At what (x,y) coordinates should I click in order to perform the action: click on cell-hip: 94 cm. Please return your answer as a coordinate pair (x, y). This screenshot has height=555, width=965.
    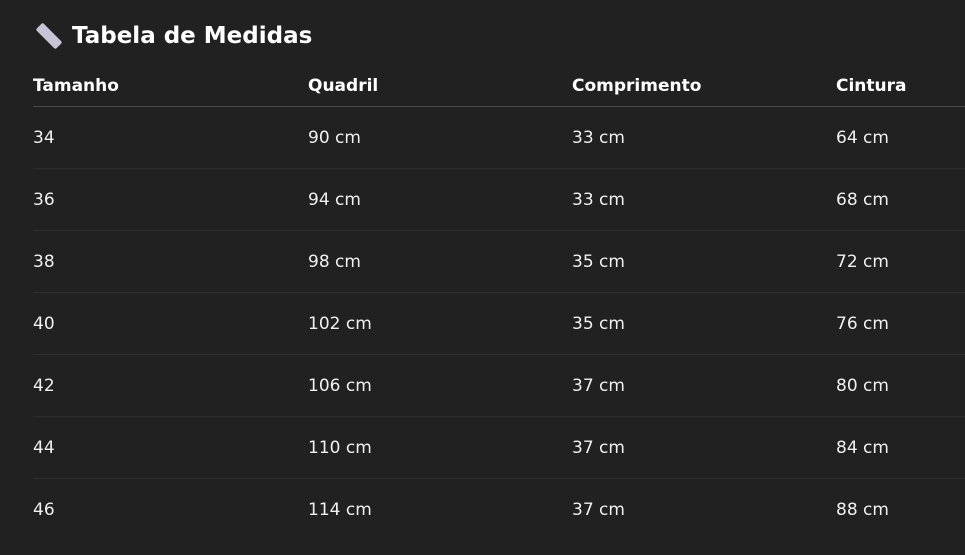
    Looking at the image, I should click on (440, 199).